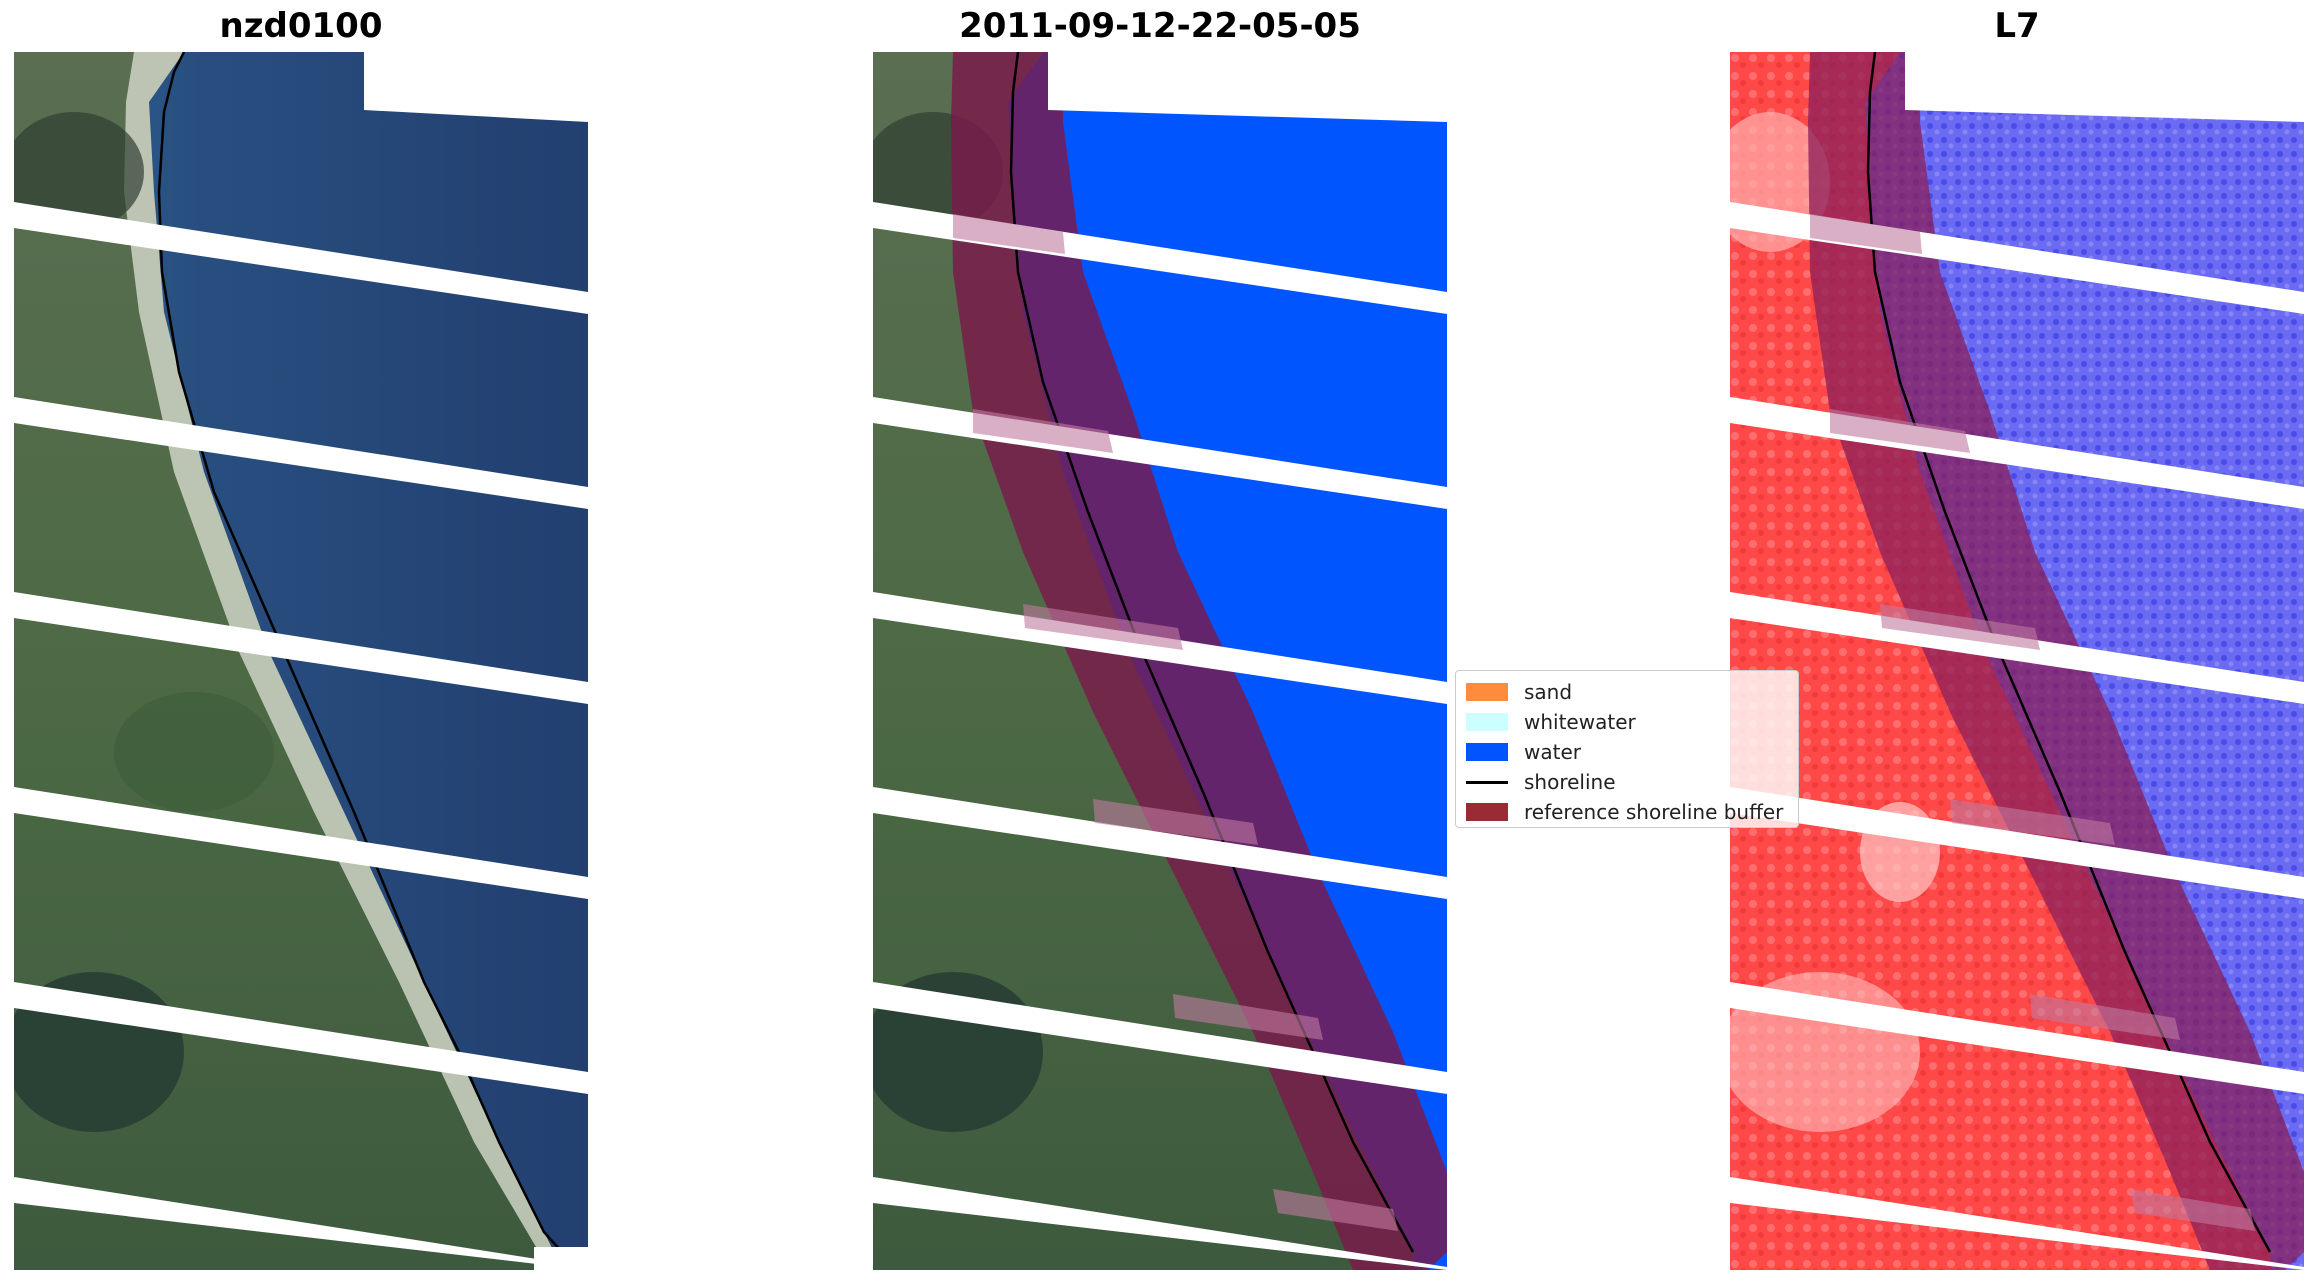 This screenshot has height=1283, width=2317. I want to click on title-classified: 2011-09-12-22-05-05, so click(1160, 26).